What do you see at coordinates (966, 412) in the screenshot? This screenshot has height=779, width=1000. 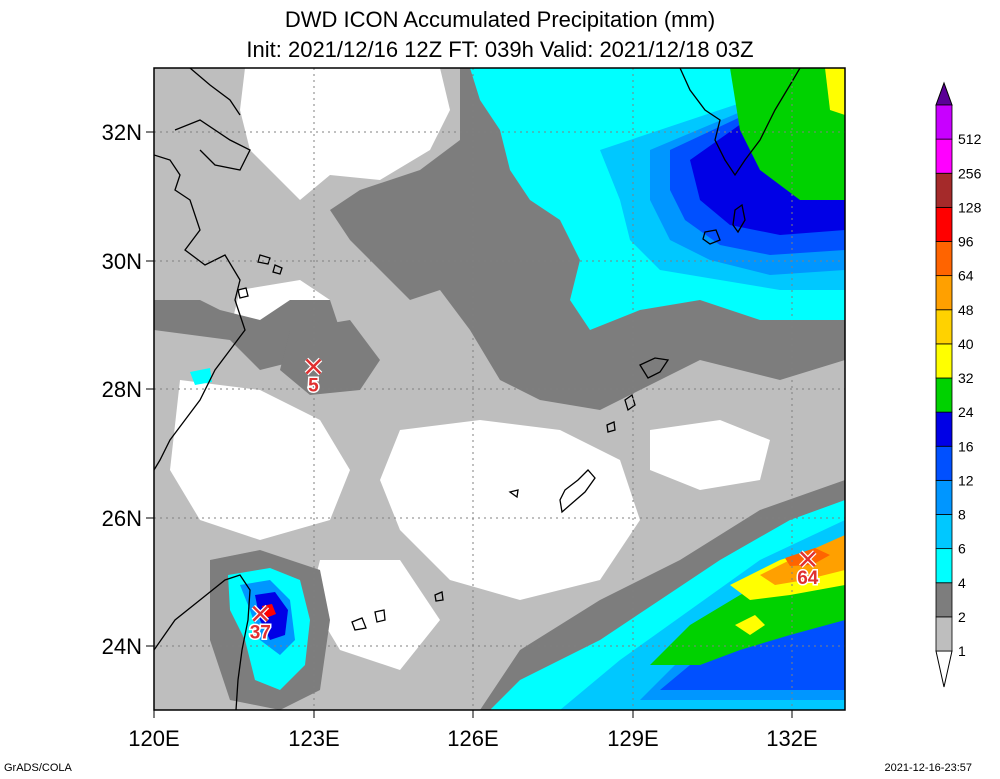 I see `colorbar-label: 24` at bounding box center [966, 412].